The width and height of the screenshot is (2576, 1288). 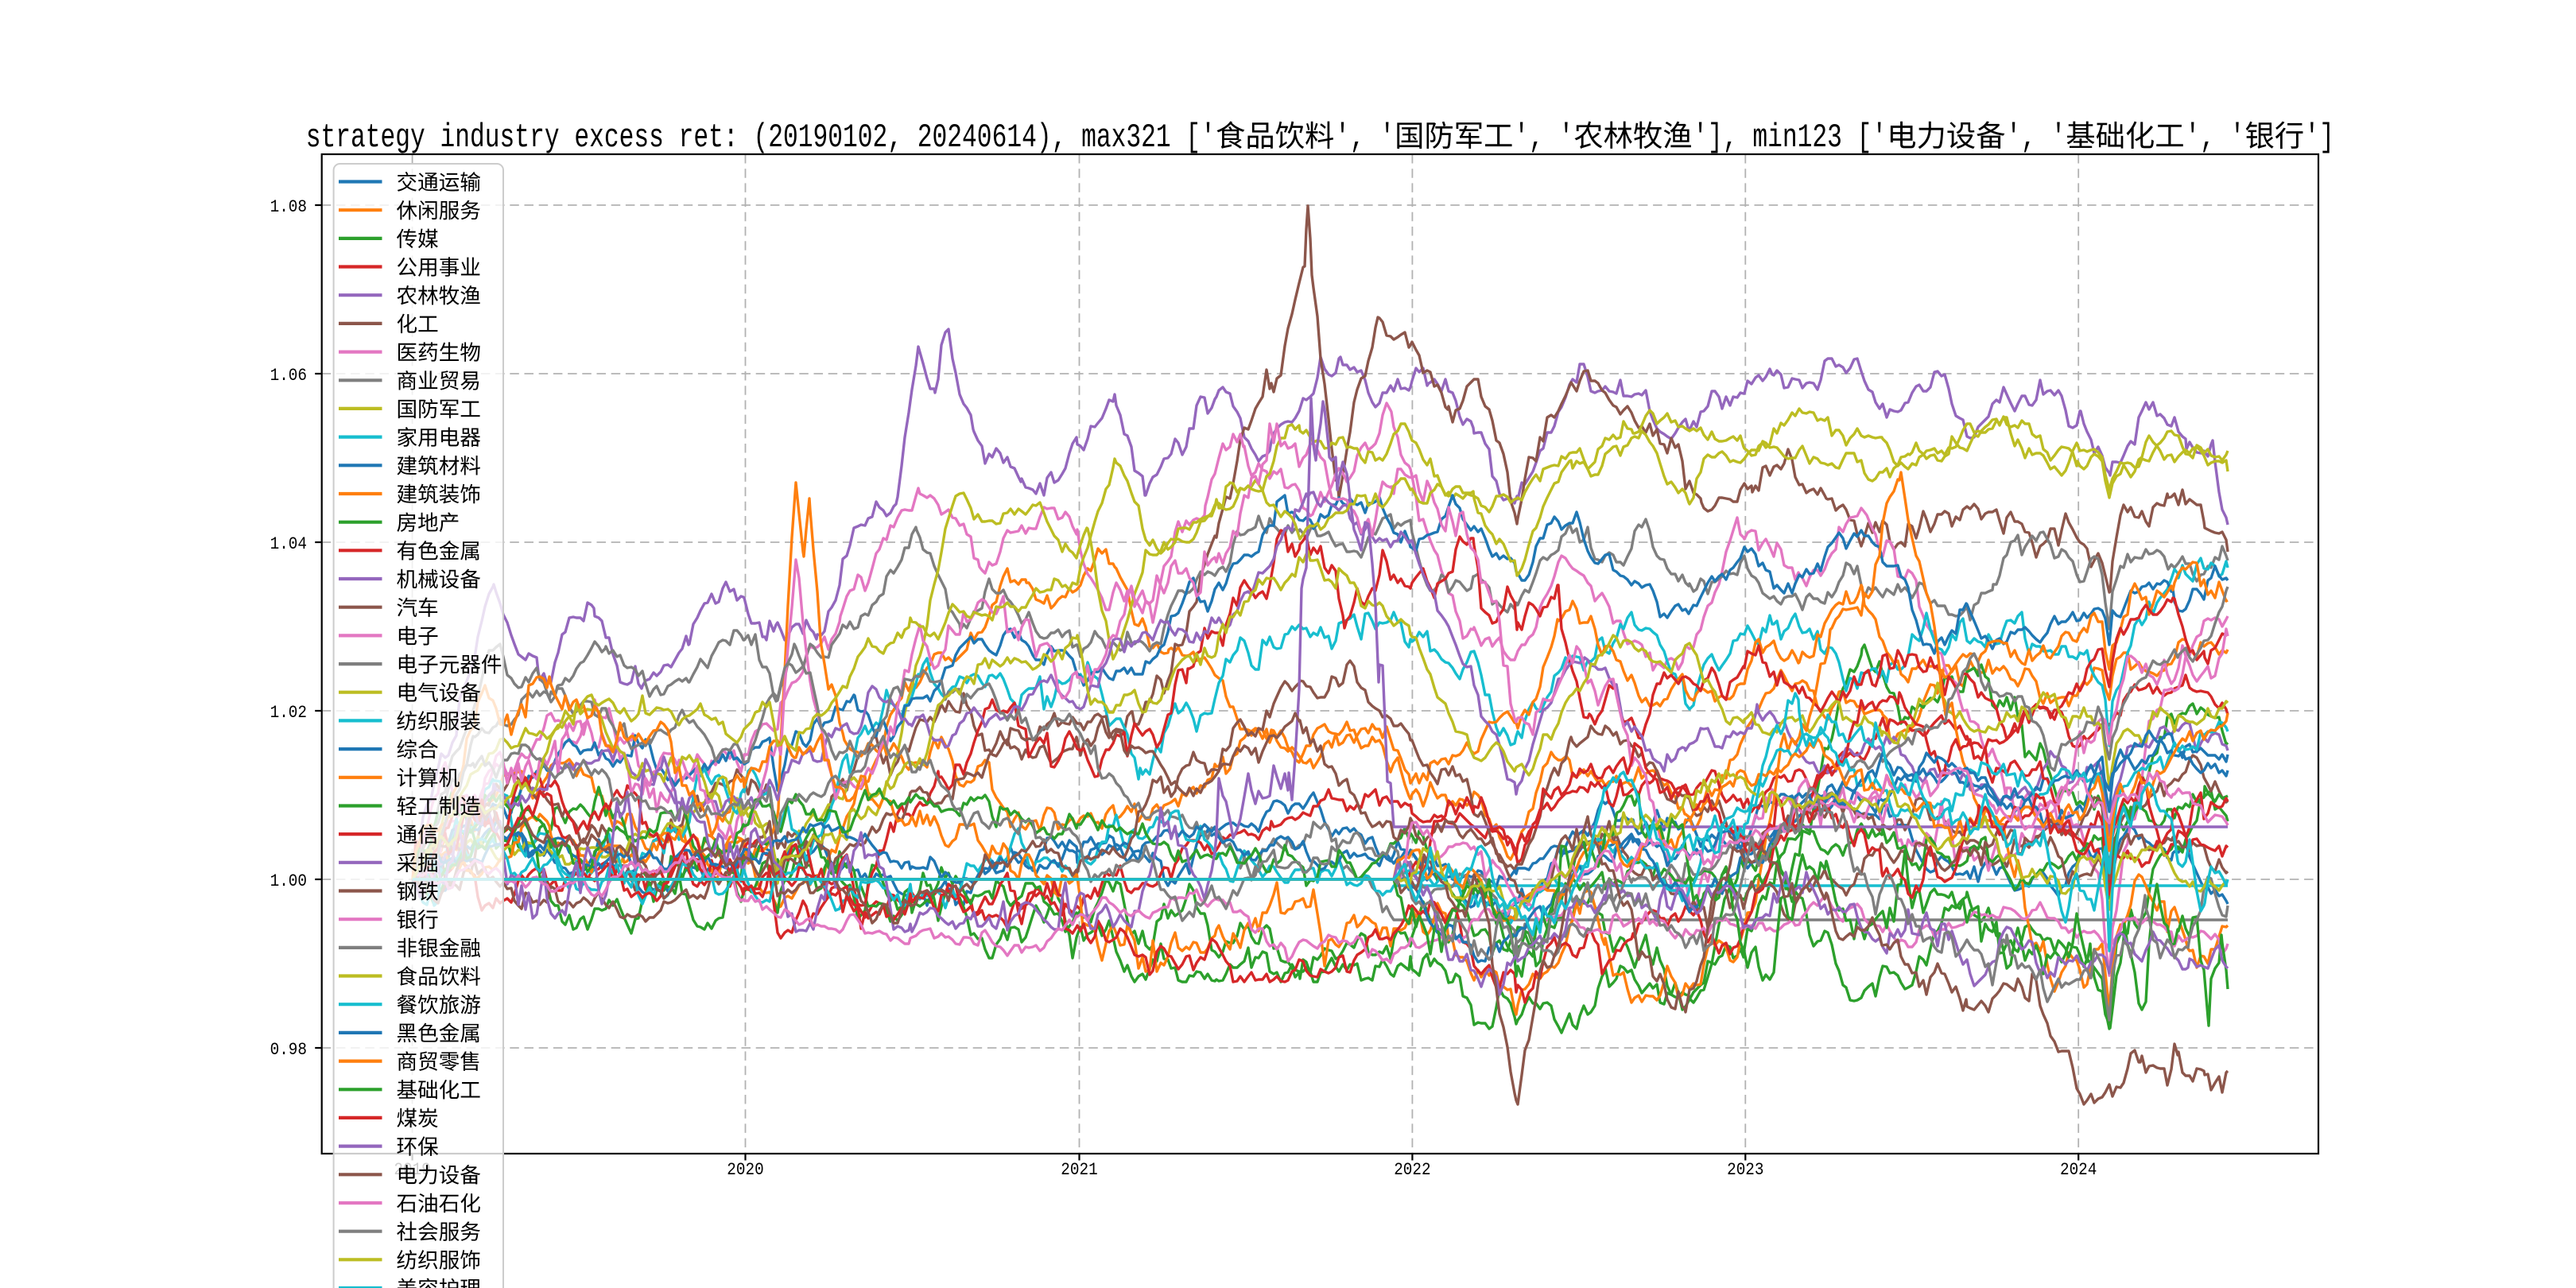 I want to click on svg-text: 2022, so click(x=1412, y=1170).